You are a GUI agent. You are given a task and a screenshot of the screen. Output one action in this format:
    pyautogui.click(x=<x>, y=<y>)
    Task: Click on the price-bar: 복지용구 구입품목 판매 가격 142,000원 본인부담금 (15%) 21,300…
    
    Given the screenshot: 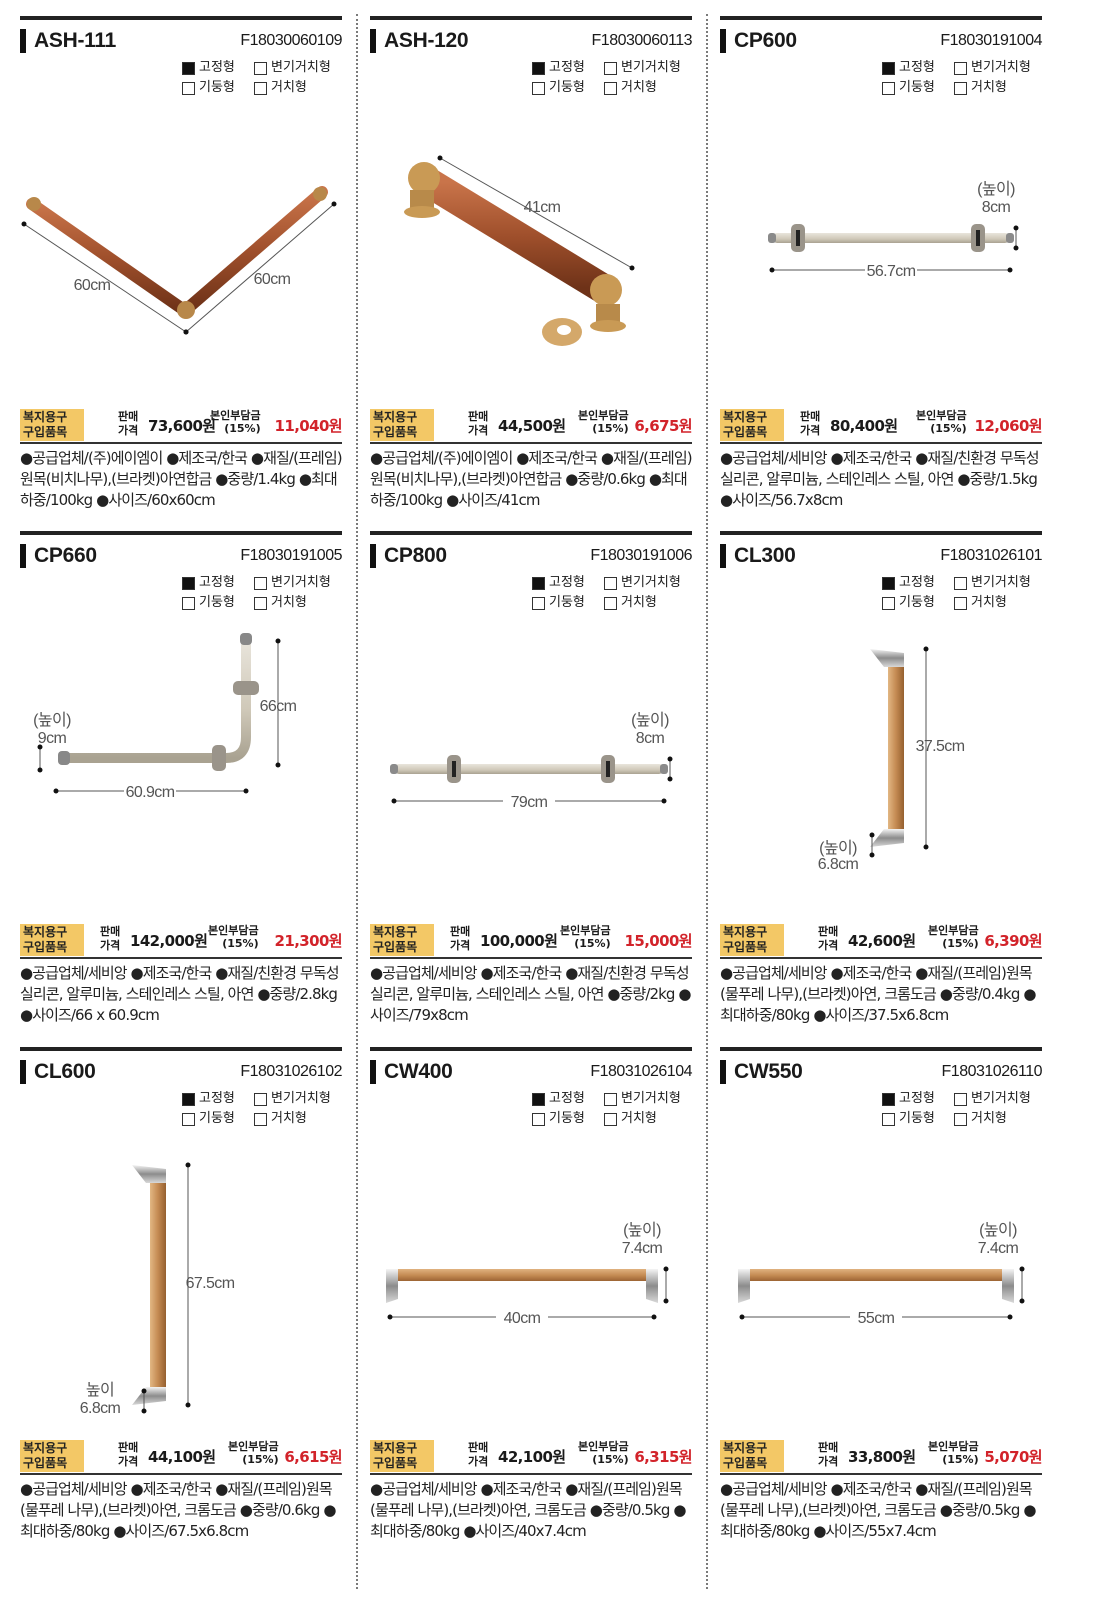 What is the action you would take?
    pyautogui.click(x=181, y=941)
    